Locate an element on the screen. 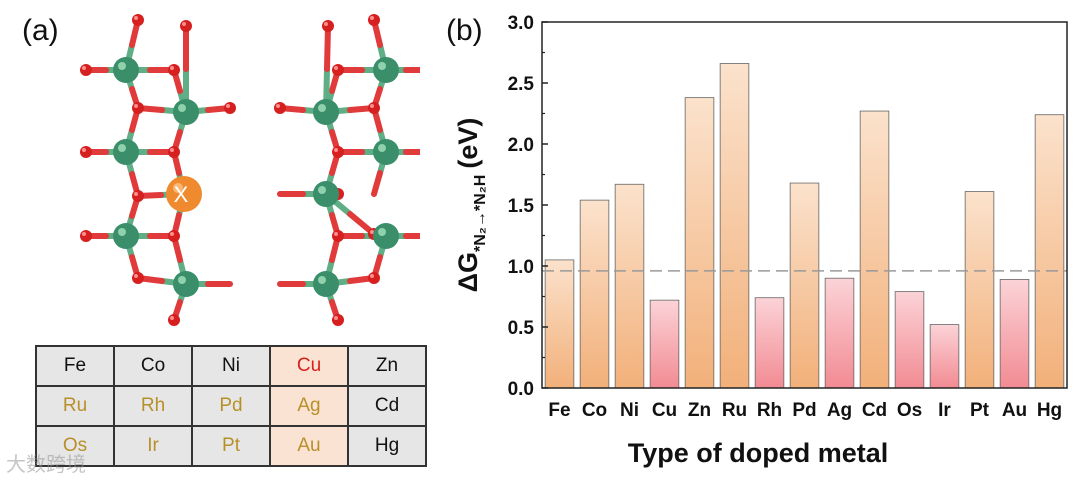  y-tick-label: 0.0 is located at coordinates (521, 389).